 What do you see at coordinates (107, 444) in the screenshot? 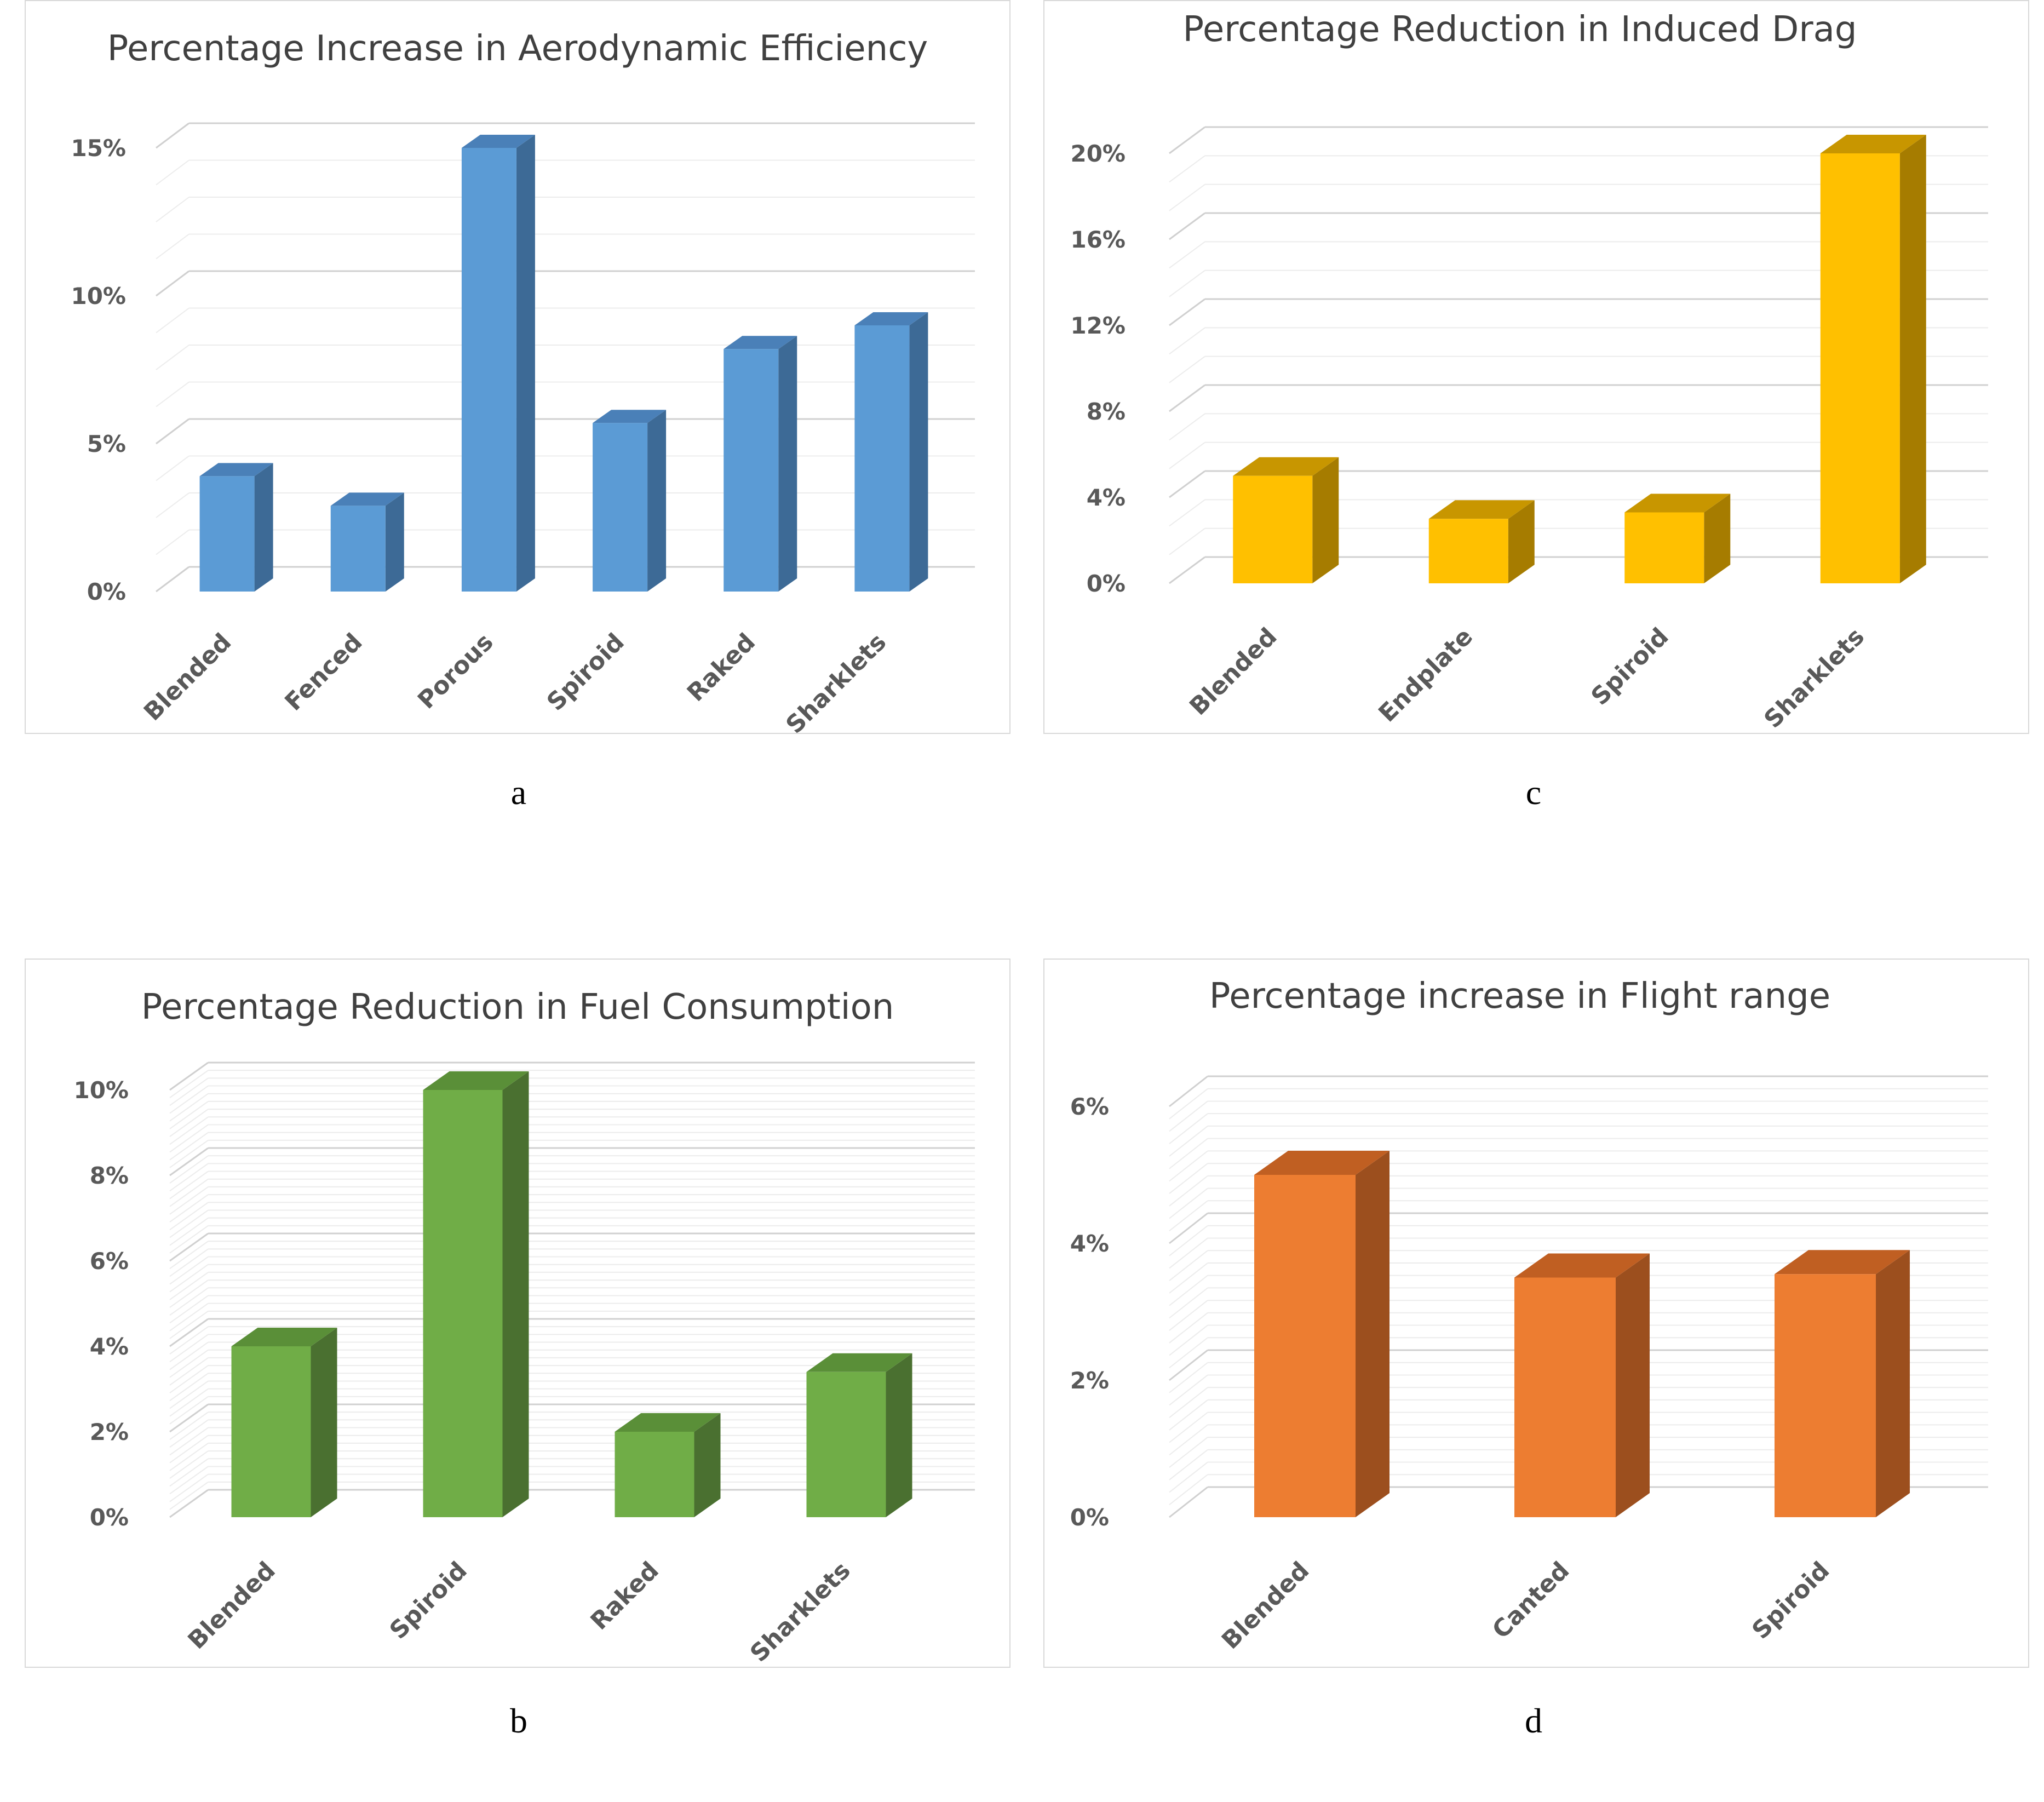
I see `y-tick-label: 5%` at bounding box center [107, 444].